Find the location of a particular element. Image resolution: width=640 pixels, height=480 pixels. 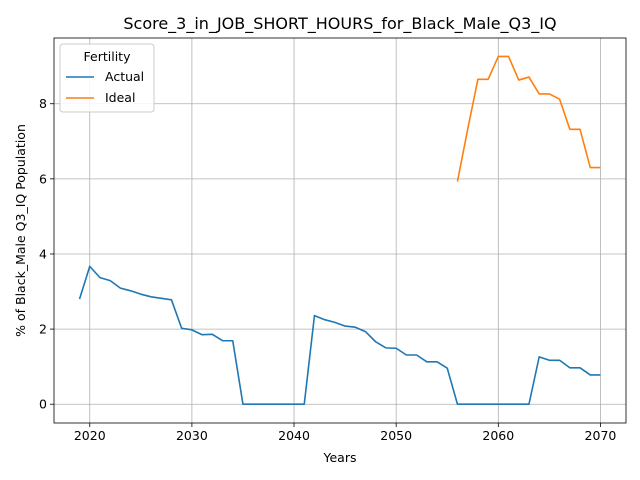

x-tick-label: 2050 is located at coordinates (396, 435).